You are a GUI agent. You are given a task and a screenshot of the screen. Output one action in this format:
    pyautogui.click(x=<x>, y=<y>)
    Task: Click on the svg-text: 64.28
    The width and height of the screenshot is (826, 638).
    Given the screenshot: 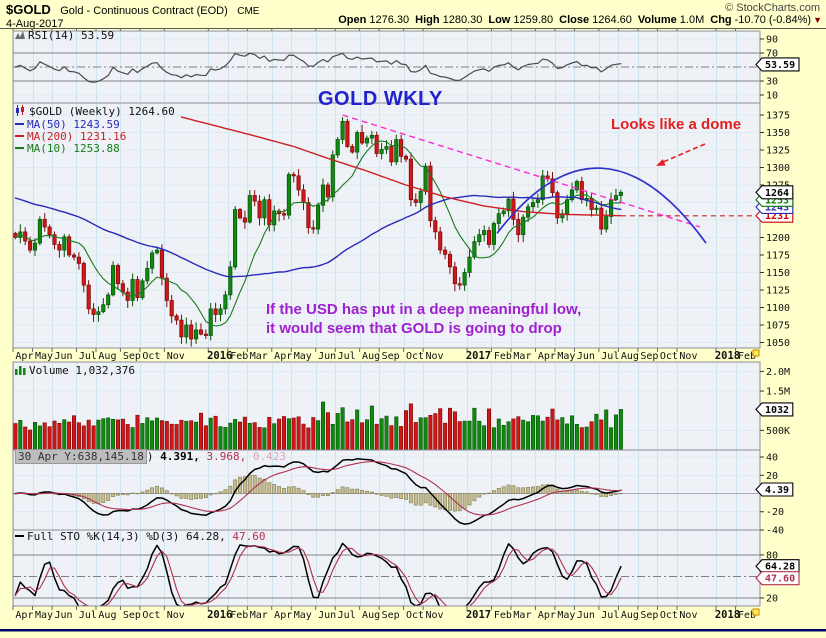 What is the action you would take?
    pyautogui.click(x=780, y=567)
    